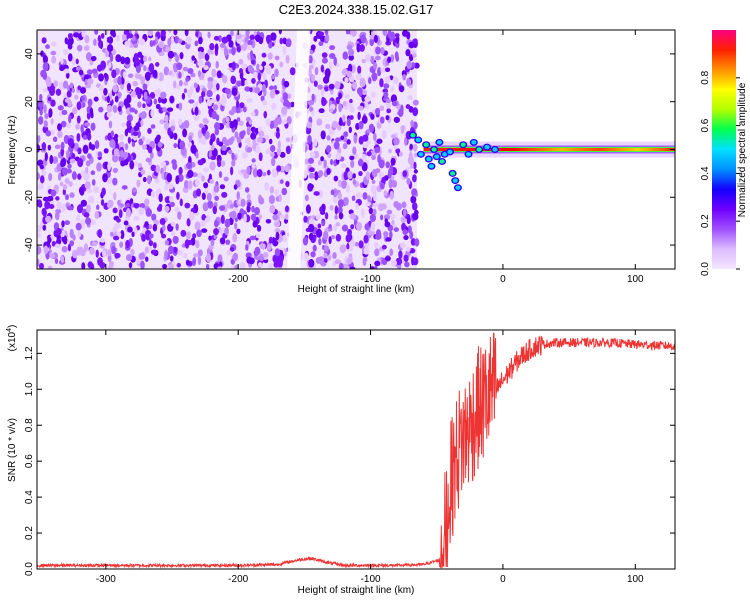  What do you see at coordinates (12, 338) in the screenshot?
I see `svg-text: (x104)` at bounding box center [12, 338].